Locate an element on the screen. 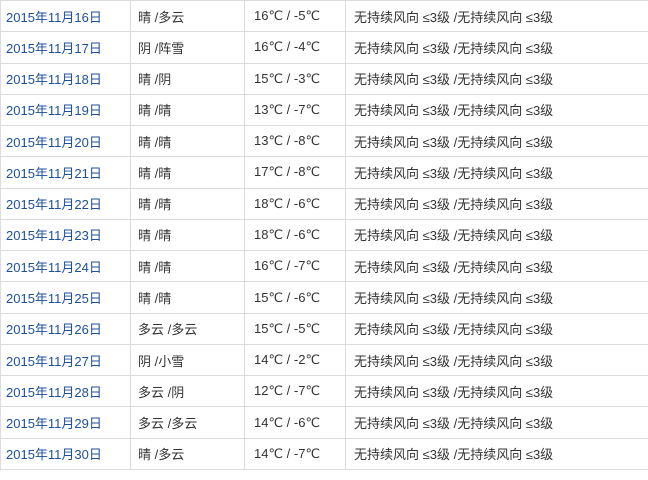 This screenshot has height=480, width=648. date-link: 2015年11月19日 is located at coordinates (66, 110).